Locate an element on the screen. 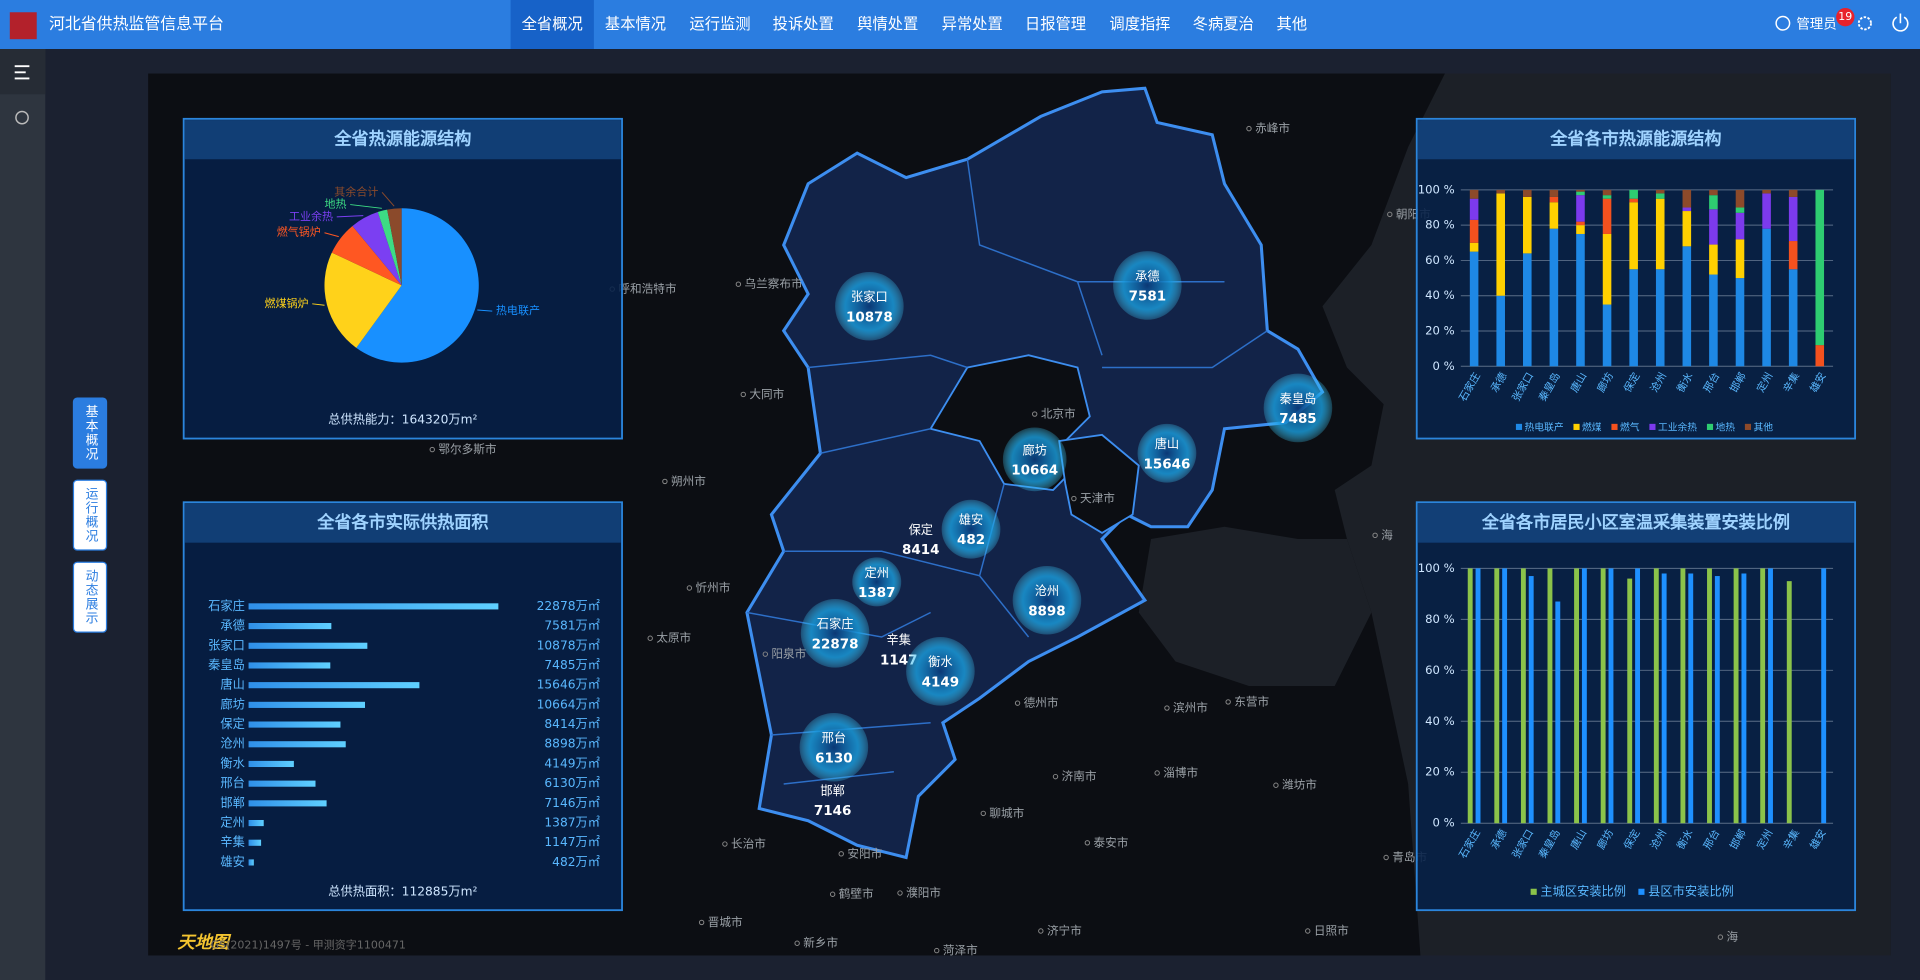 This screenshot has height=980, width=1920. nav-item: 舆情处置 is located at coordinates (887, 24).